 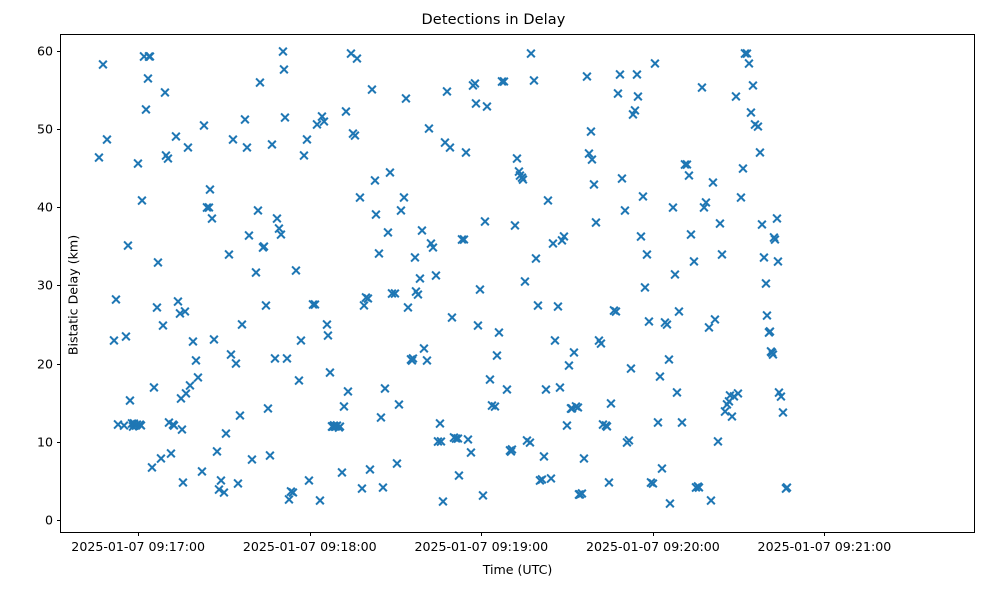 What do you see at coordinates (44, 363) in the screenshot?
I see `y-tick-label: 20` at bounding box center [44, 363].